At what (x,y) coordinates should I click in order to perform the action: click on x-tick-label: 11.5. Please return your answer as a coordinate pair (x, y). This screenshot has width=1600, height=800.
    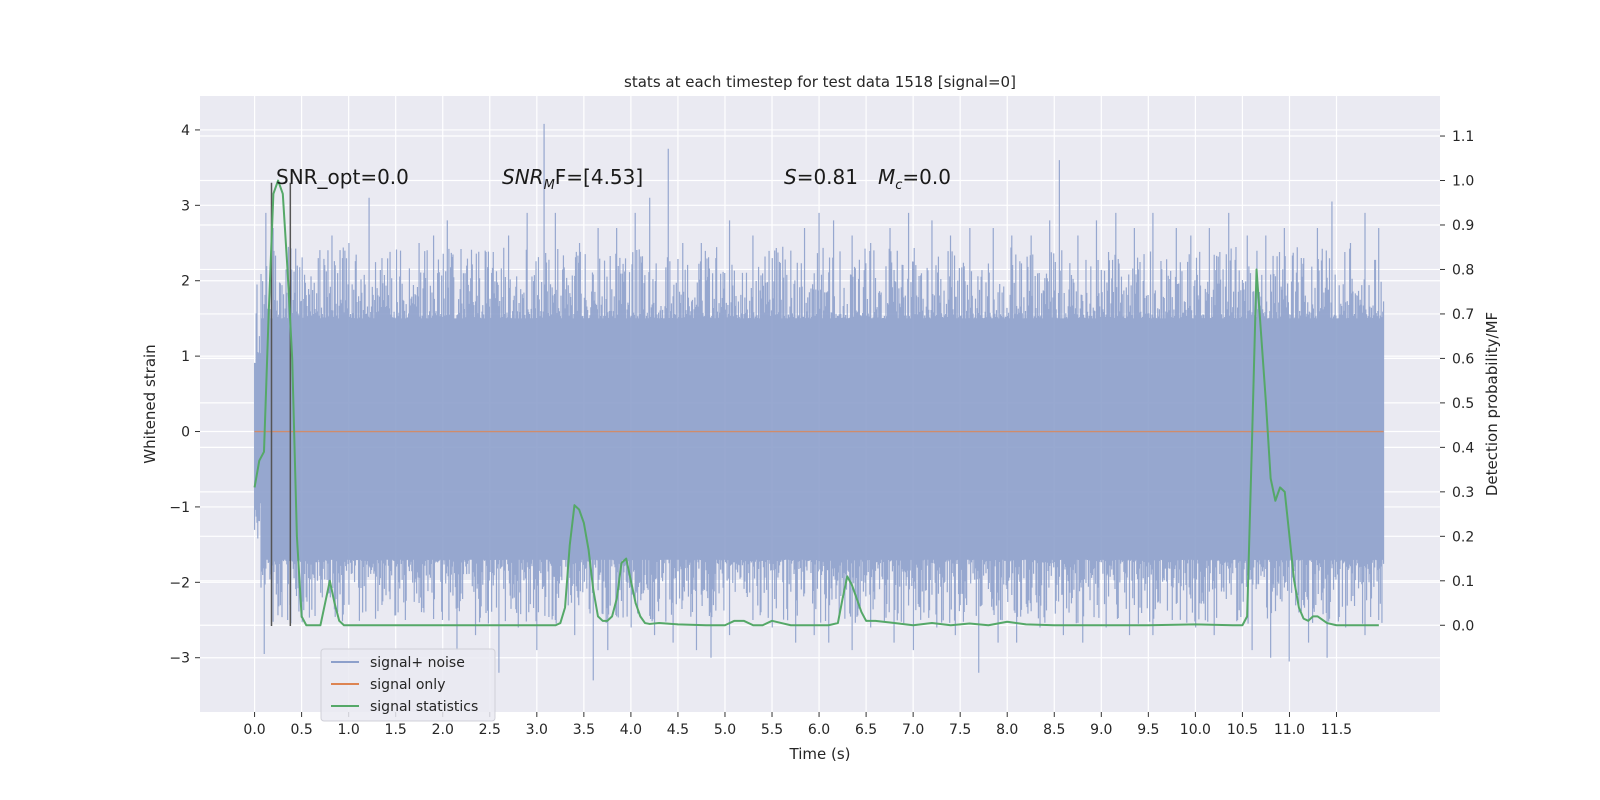
    Looking at the image, I should click on (1336, 730).